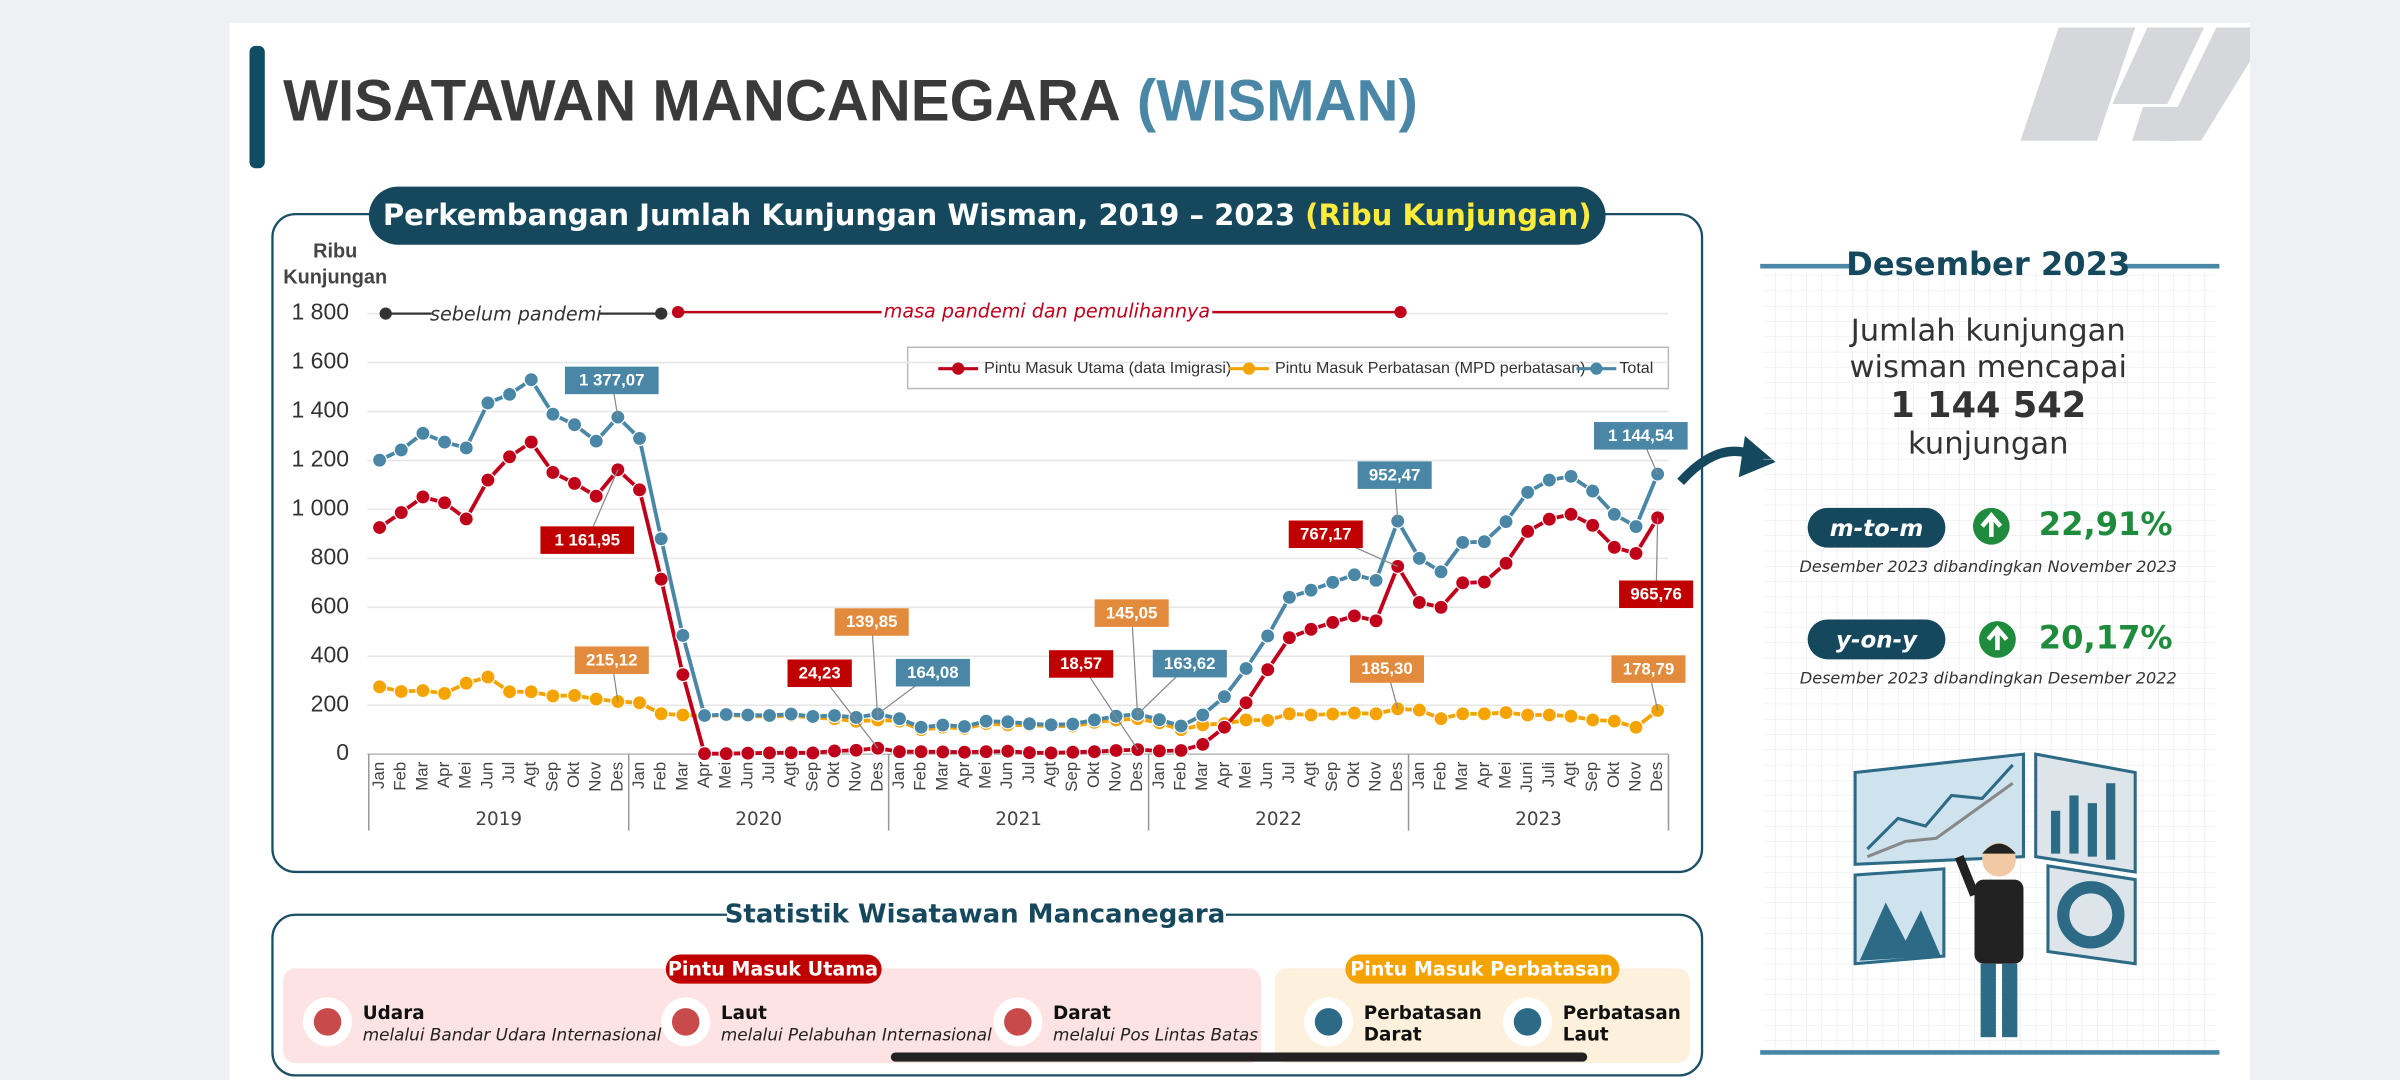 This screenshot has height=1080, width=2400. I want to click on illustration, so click(1995, 895).